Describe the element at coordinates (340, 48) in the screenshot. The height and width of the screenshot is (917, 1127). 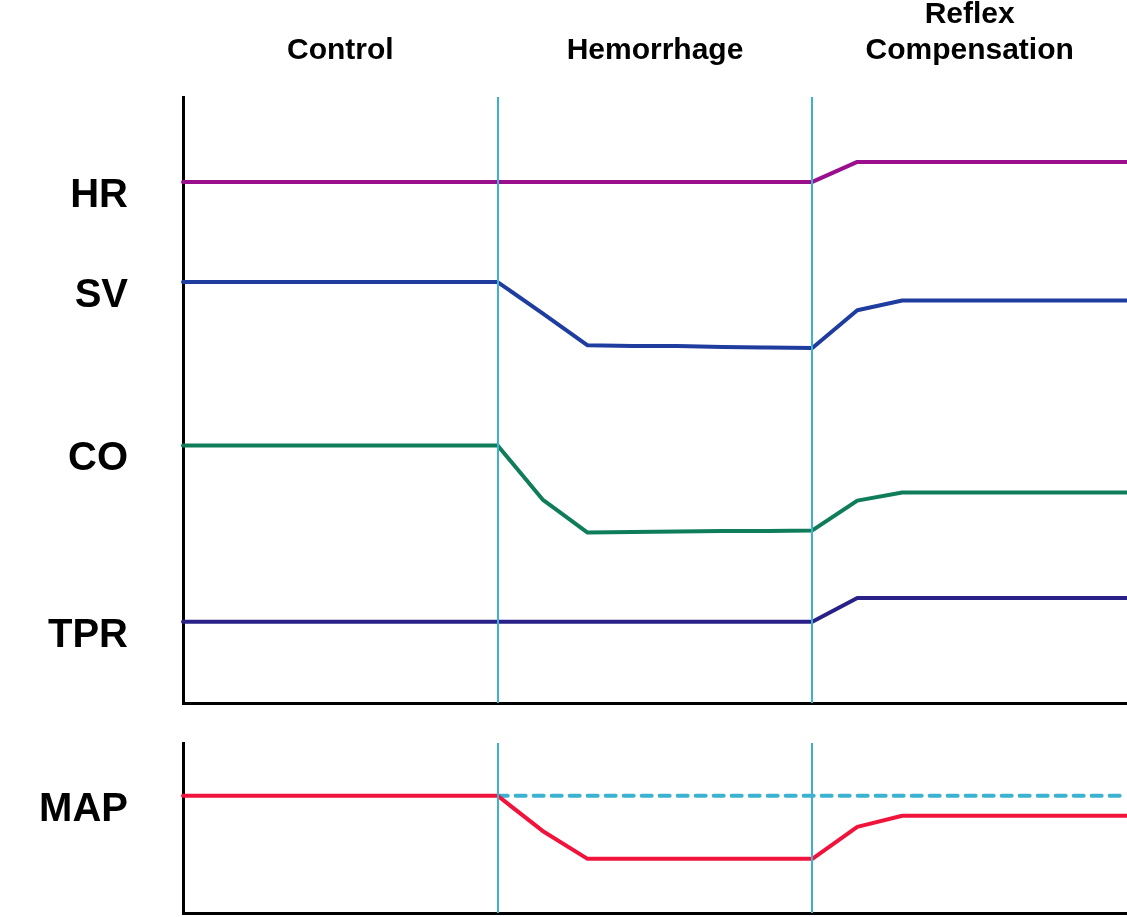
I see `text: Control` at that location.